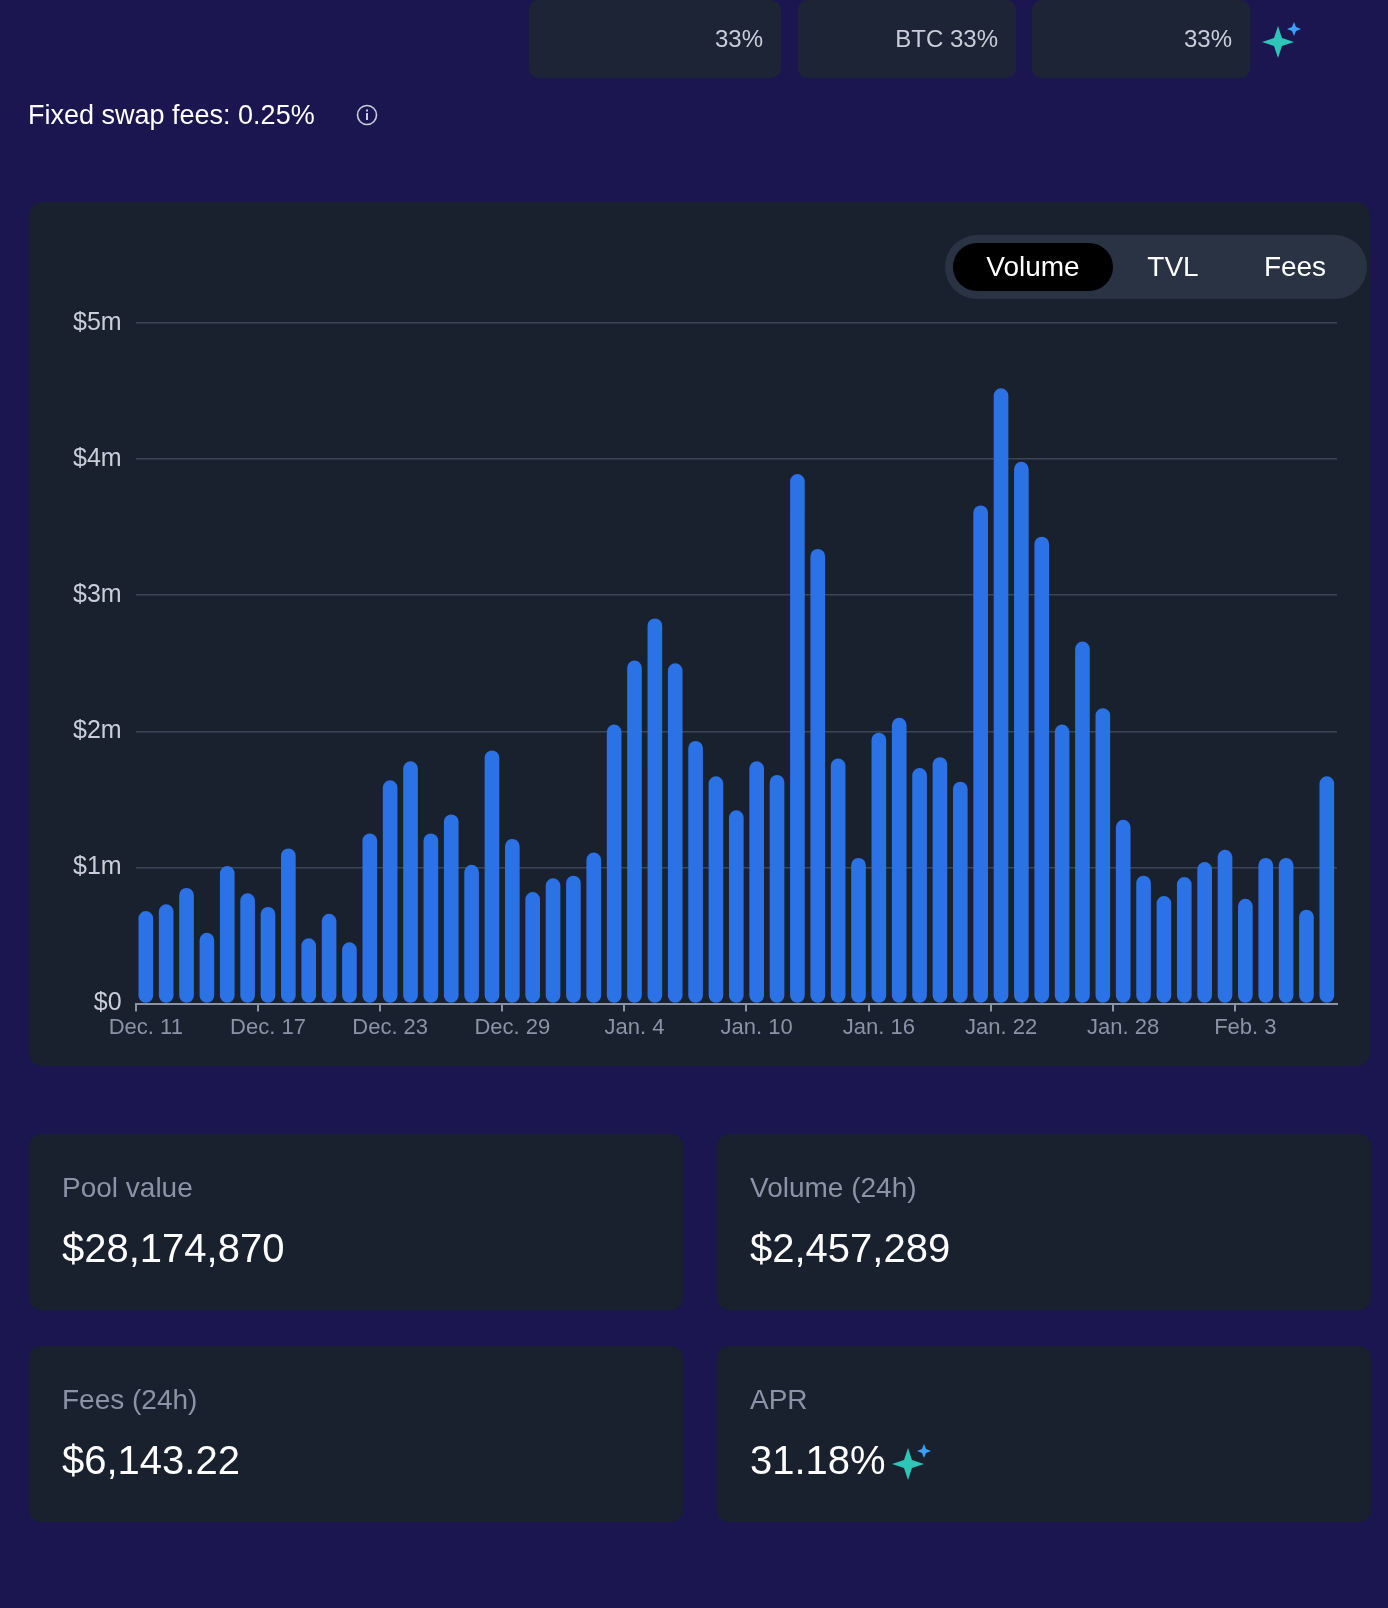  What do you see at coordinates (97, 457) in the screenshot?
I see `y-tick-label: $4m` at bounding box center [97, 457].